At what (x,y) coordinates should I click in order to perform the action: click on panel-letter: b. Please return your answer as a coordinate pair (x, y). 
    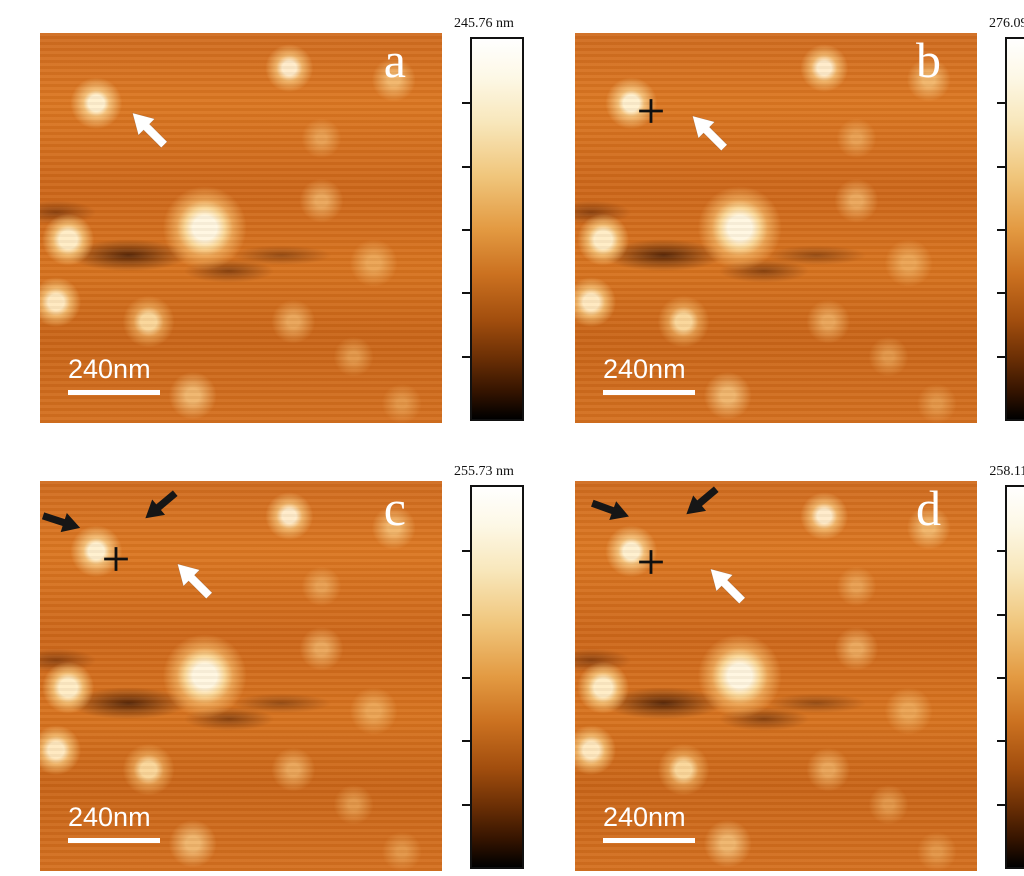
    Looking at the image, I should click on (928, 60).